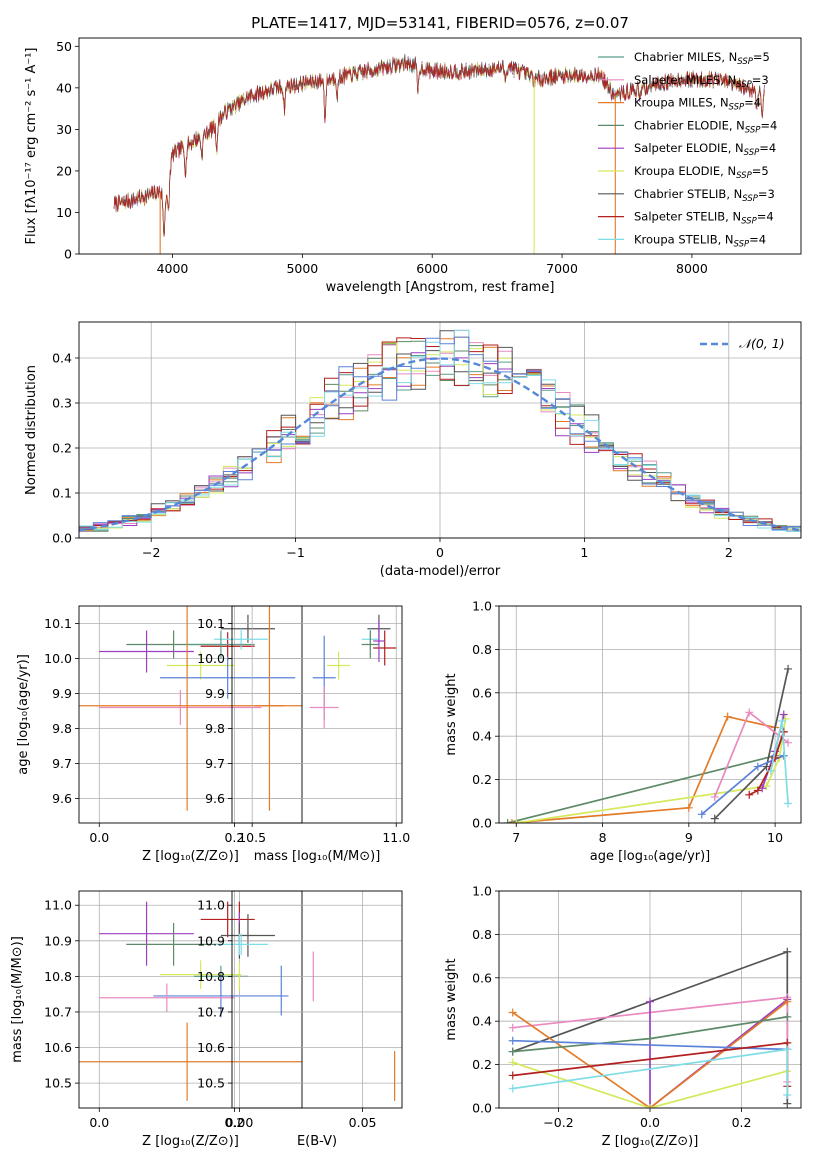 This screenshot has width=819, height=1170. What do you see at coordinates (64, 87) in the screenshot?
I see `y-tick-label: 40` at bounding box center [64, 87].